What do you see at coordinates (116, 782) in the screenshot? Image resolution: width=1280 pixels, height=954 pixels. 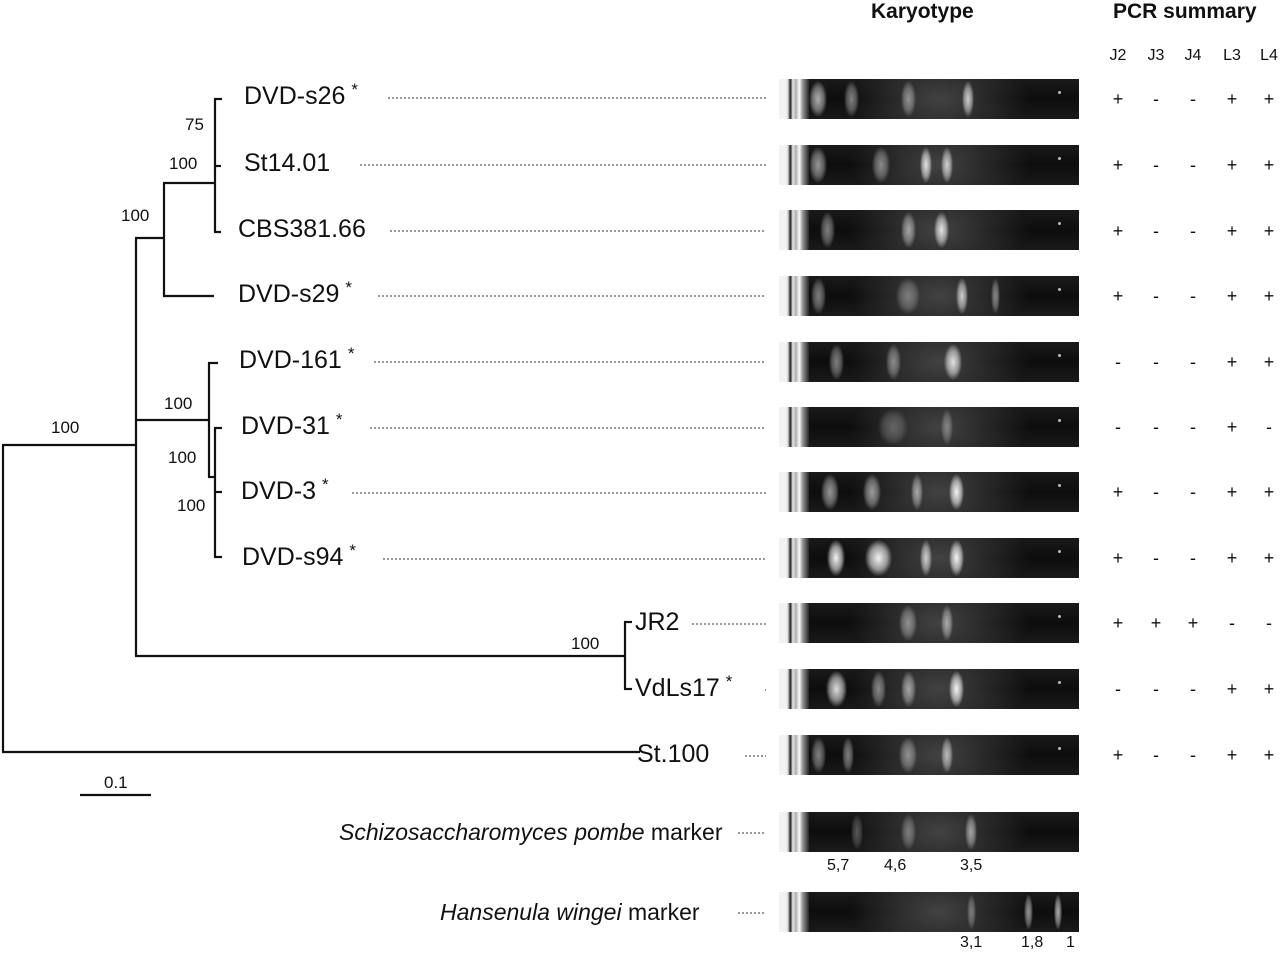 I see `scale-bar-label: 0.1` at bounding box center [116, 782].